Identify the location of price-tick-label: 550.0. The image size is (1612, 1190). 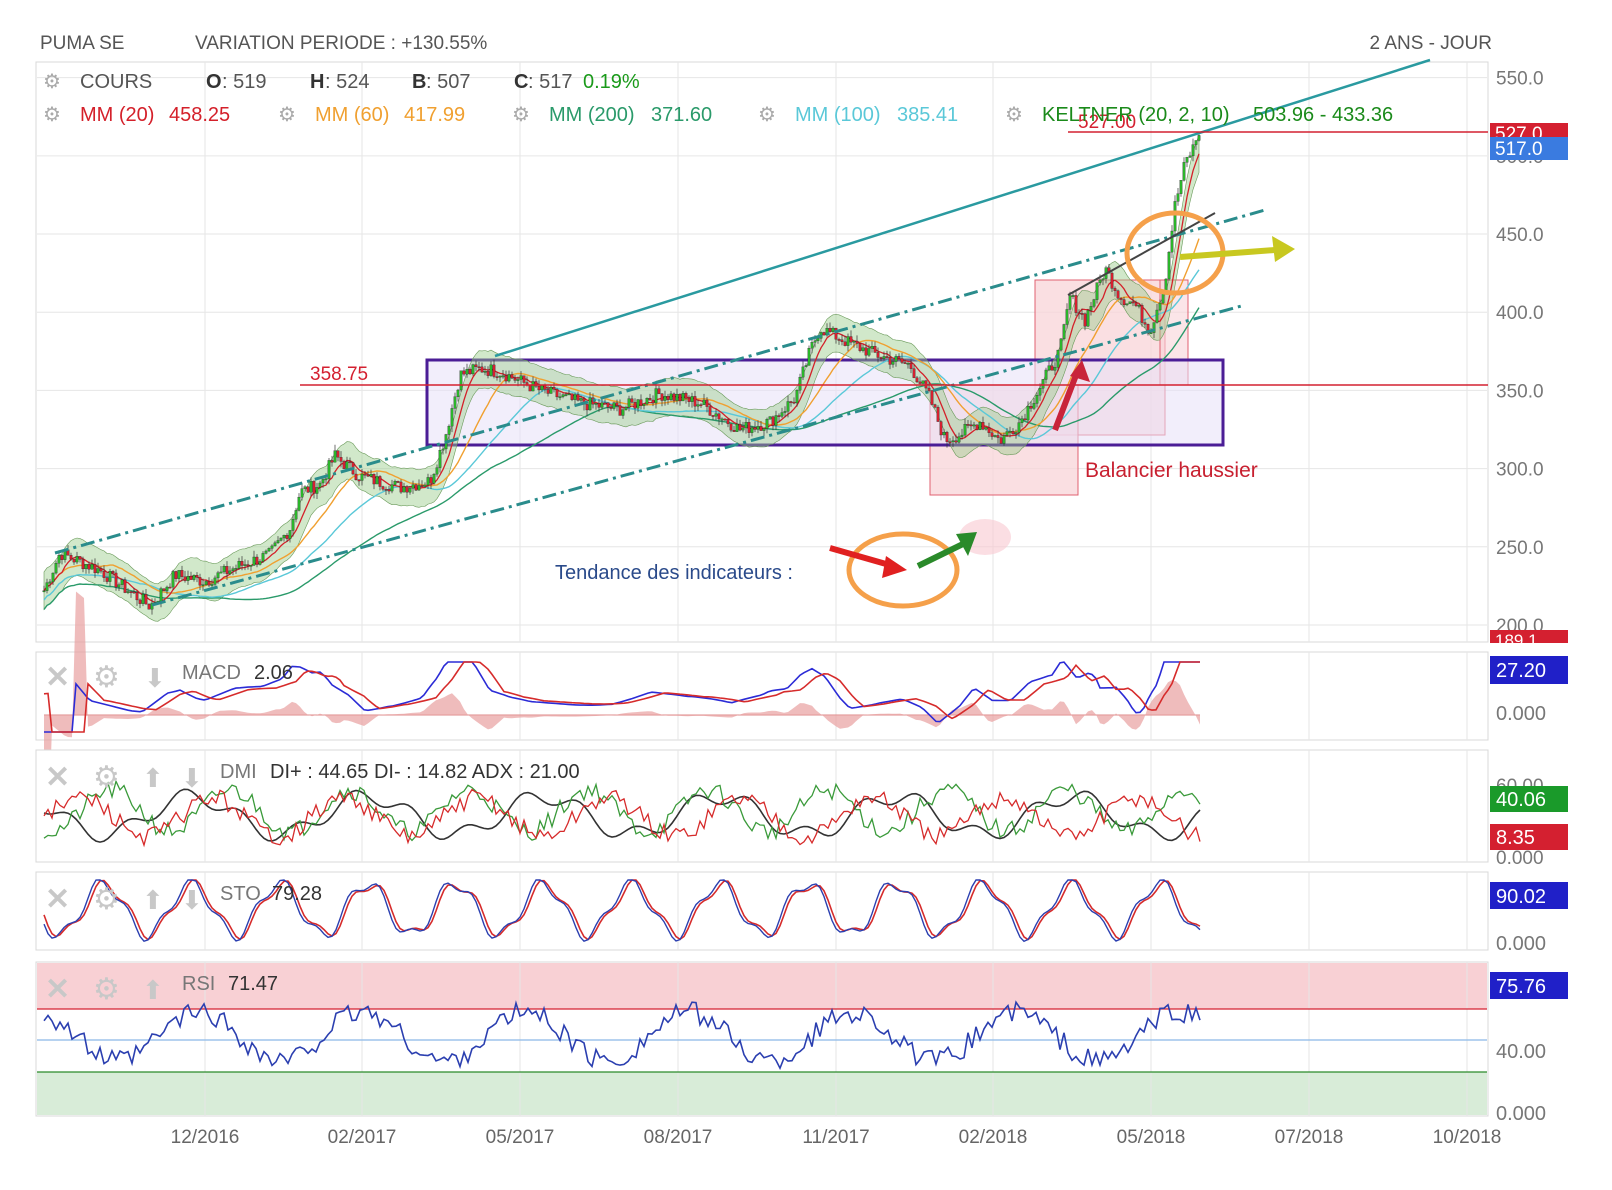
(1520, 79).